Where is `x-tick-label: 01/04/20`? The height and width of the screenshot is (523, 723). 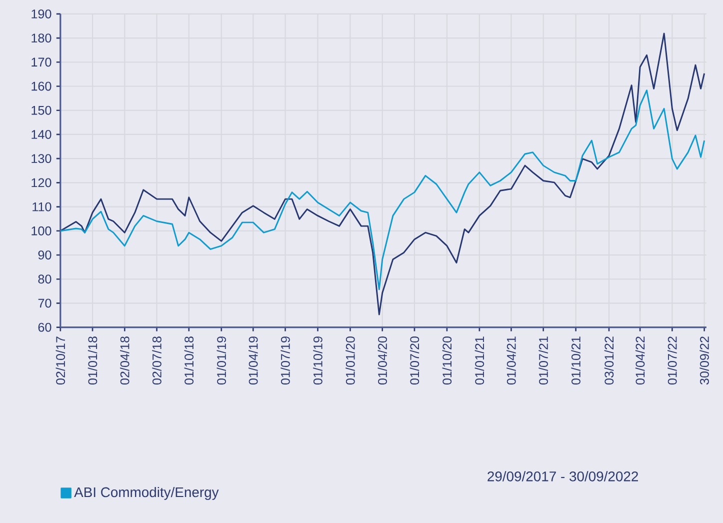
x-tick-label: 01/04/20 is located at coordinates (382, 360).